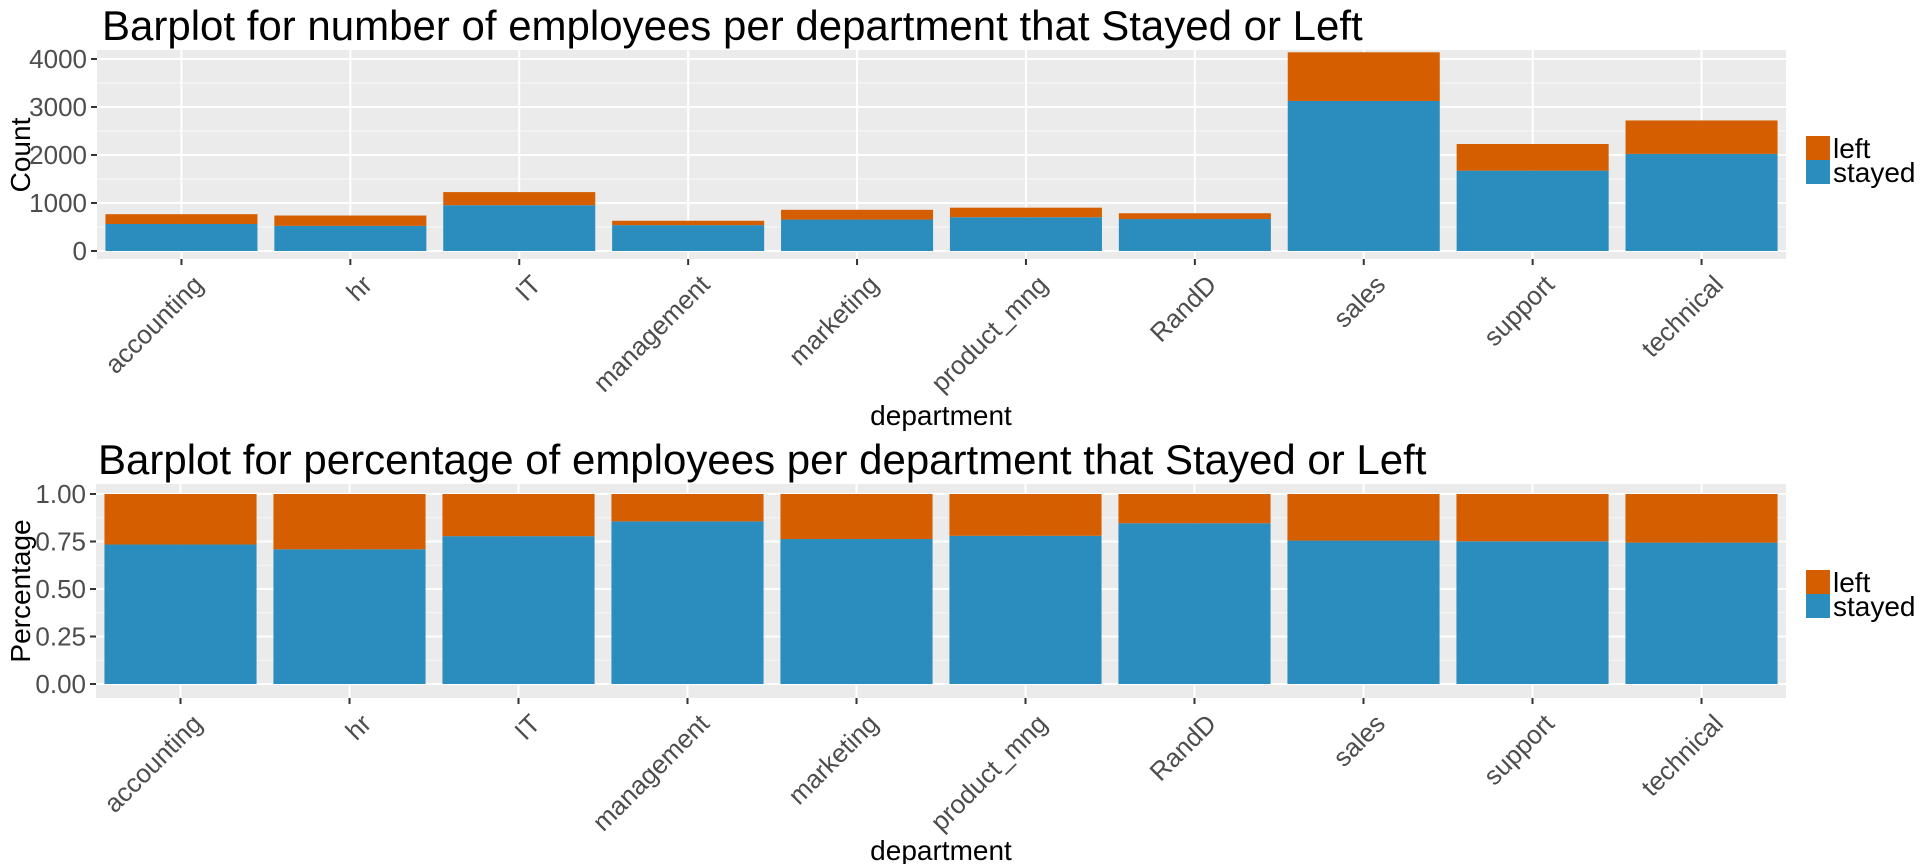  What do you see at coordinates (58, 107) in the screenshot?
I see `count-y-tick-label: 3000` at bounding box center [58, 107].